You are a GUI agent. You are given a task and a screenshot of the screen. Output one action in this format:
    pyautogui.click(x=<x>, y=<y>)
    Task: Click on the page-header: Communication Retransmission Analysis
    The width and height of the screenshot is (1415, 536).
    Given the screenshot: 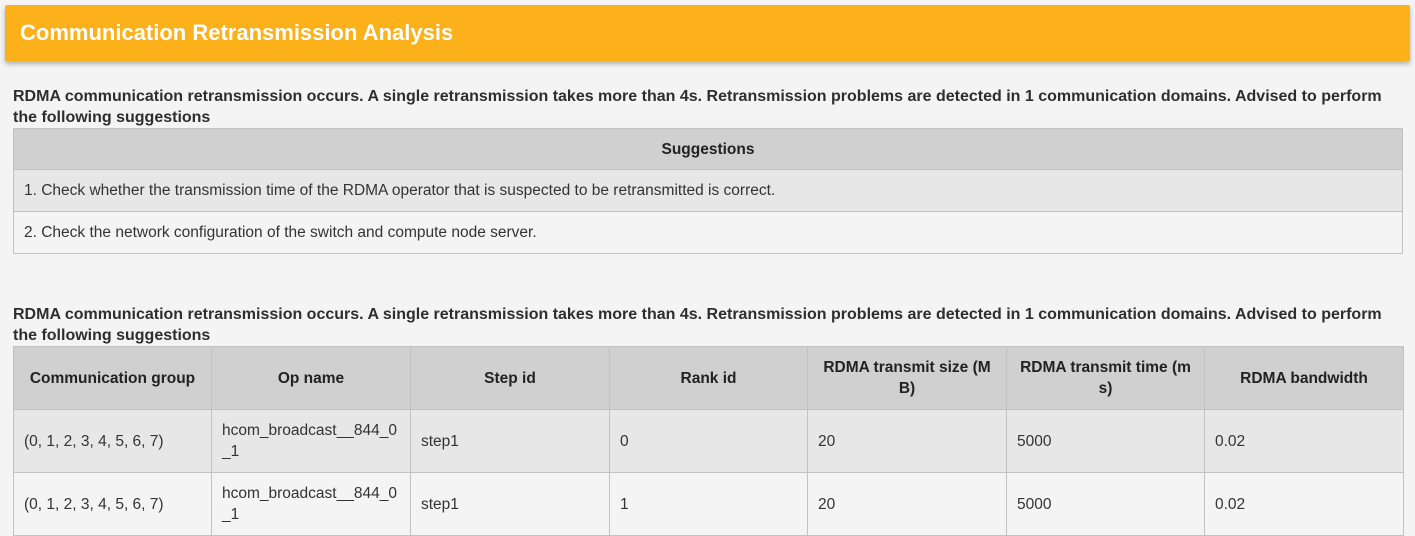 What is the action you would take?
    pyautogui.click(x=707, y=33)
    